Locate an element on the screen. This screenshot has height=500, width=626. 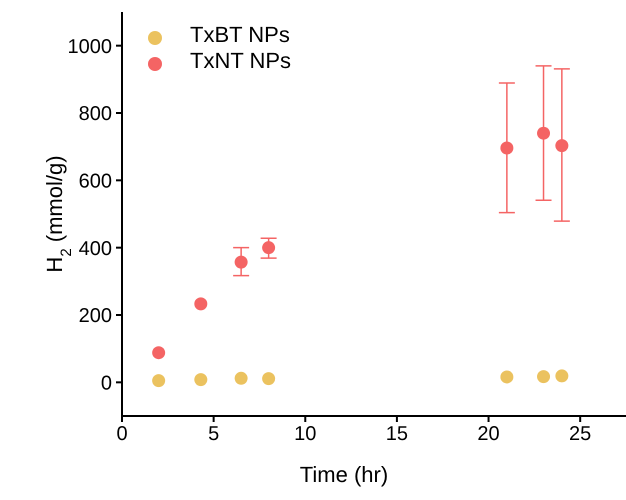
x-axis-title: Time (hr) is located at coordinates (344, 474).